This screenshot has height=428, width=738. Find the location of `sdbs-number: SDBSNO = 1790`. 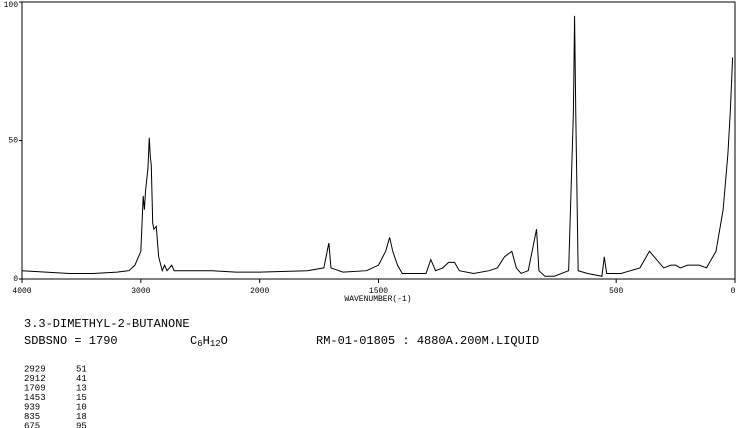

sdbs-number: SDBSNO = 1790 is located at coordinates (71, 341).